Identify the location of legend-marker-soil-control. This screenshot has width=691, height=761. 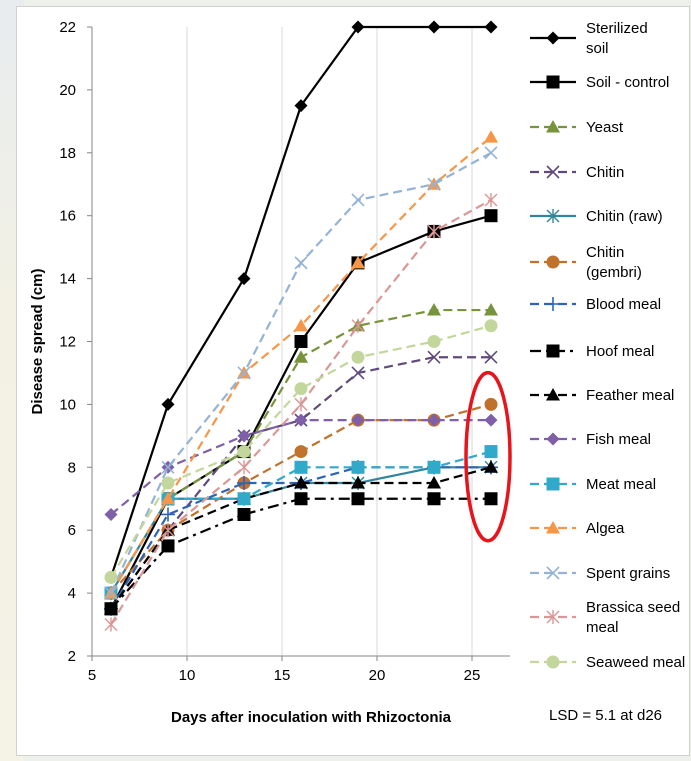
(553, 82).